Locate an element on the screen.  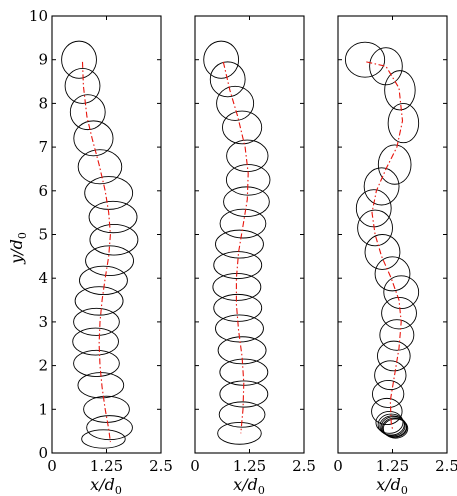
panel-left-plot is located at coordinates (100, 244).